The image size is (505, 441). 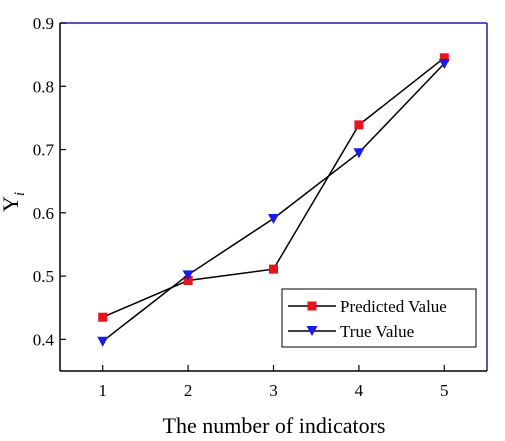 I want to click on legend-label-true: True Value, so click(x=377, y=331).